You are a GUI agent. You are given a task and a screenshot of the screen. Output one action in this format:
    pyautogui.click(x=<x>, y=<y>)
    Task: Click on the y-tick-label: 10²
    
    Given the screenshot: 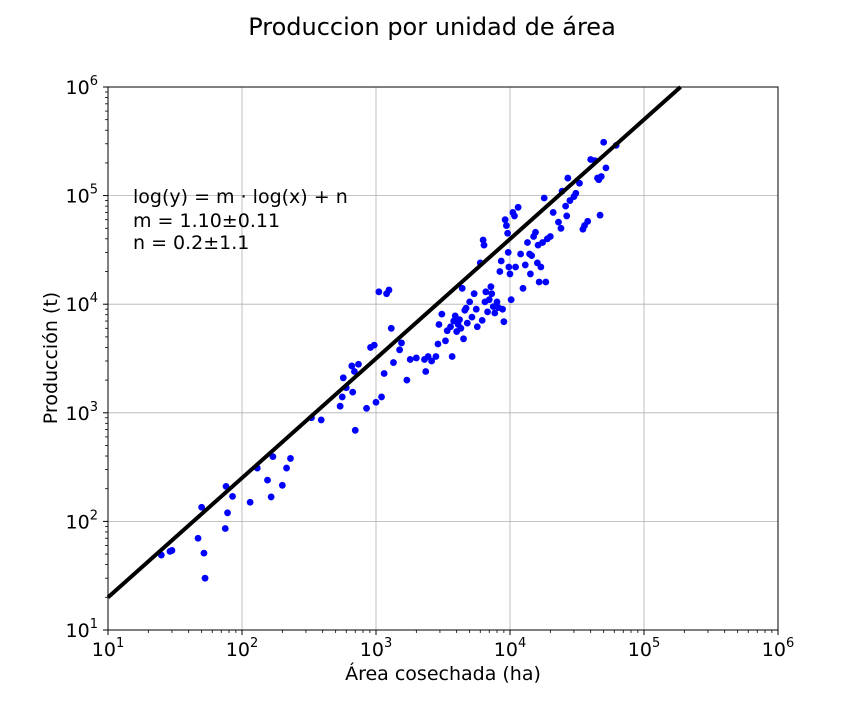 What is the action you would take?
    pyautogui.click(x=82, y=520)
    